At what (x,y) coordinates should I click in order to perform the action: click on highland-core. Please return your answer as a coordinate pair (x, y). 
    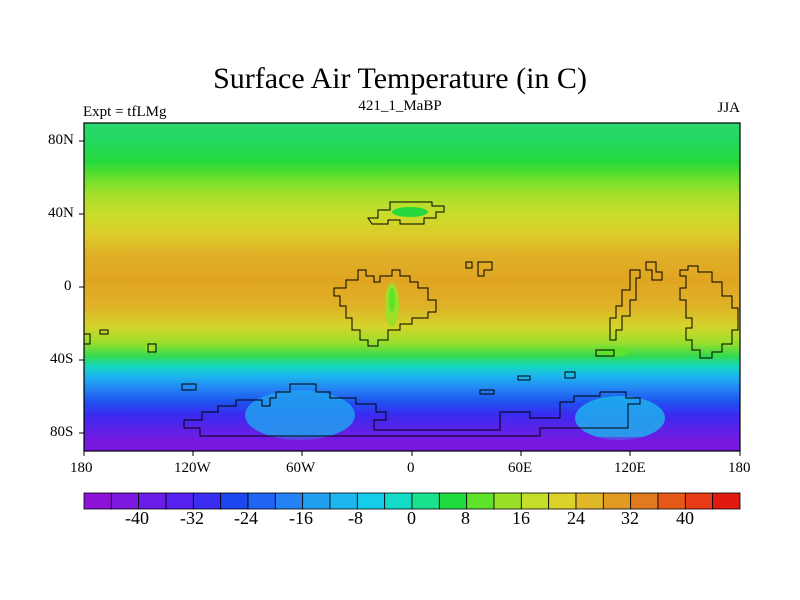
    Looking at the image, I should click on (392, 300).